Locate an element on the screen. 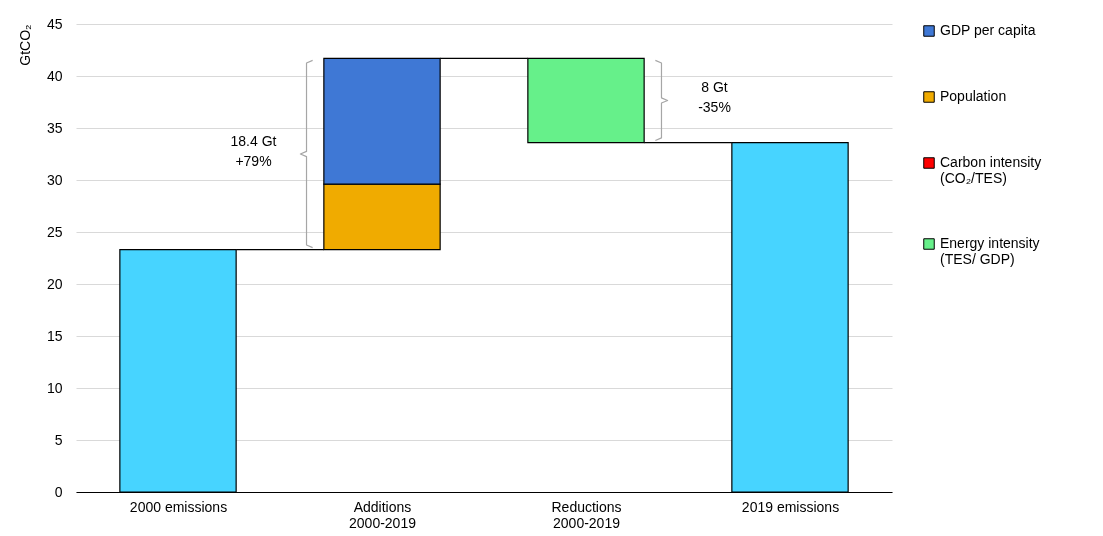 Image resolution: width=1103 pixels, height=536 pixels. y-tick-label: 0 is located at coordinates (58, 491).